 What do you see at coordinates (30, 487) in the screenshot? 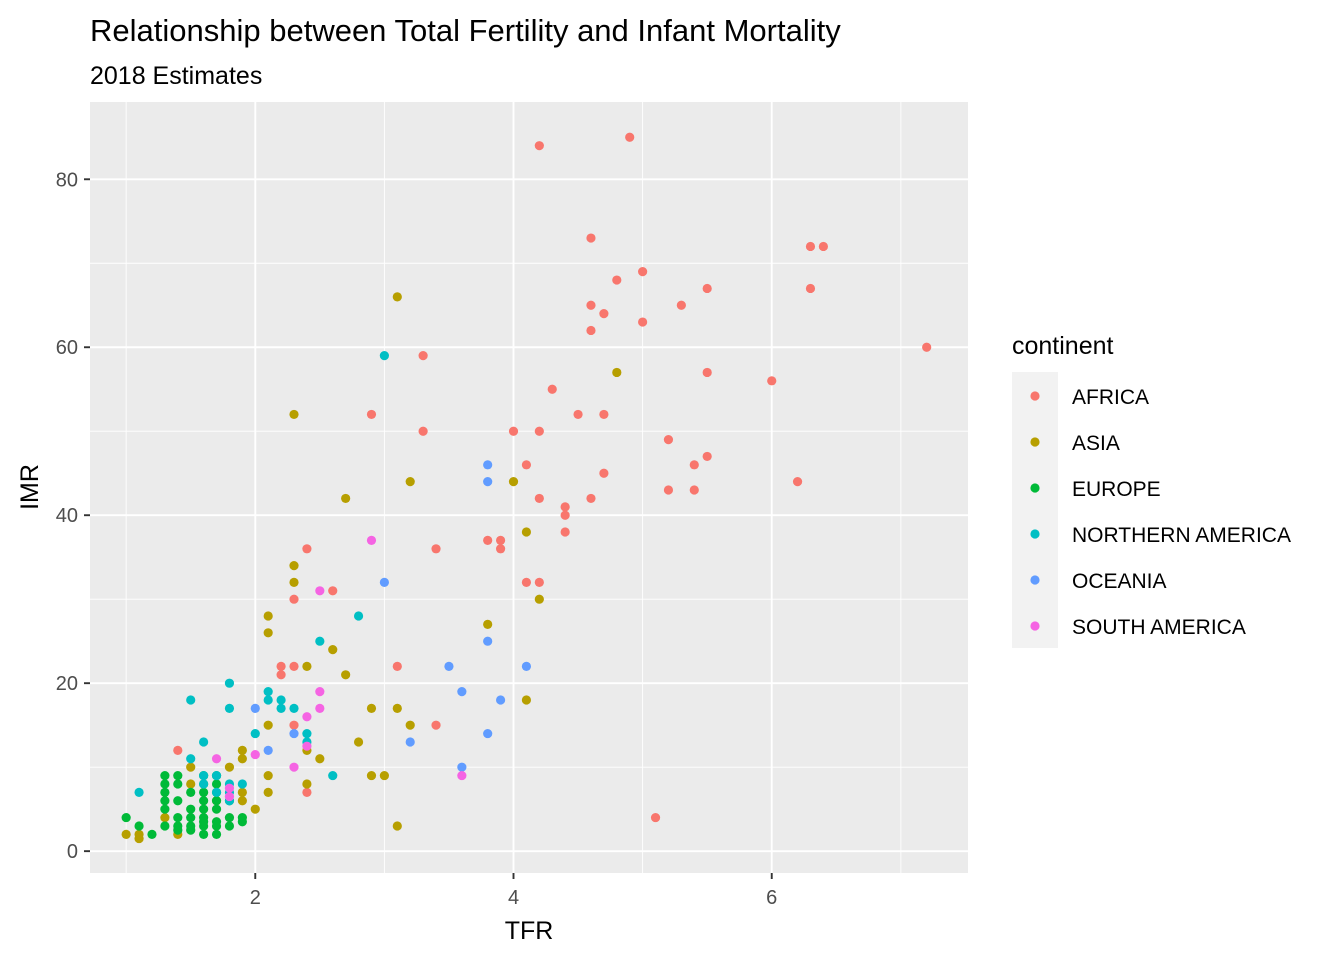
I see `y-axis-title: IMR` at bounding box center [30, 487].